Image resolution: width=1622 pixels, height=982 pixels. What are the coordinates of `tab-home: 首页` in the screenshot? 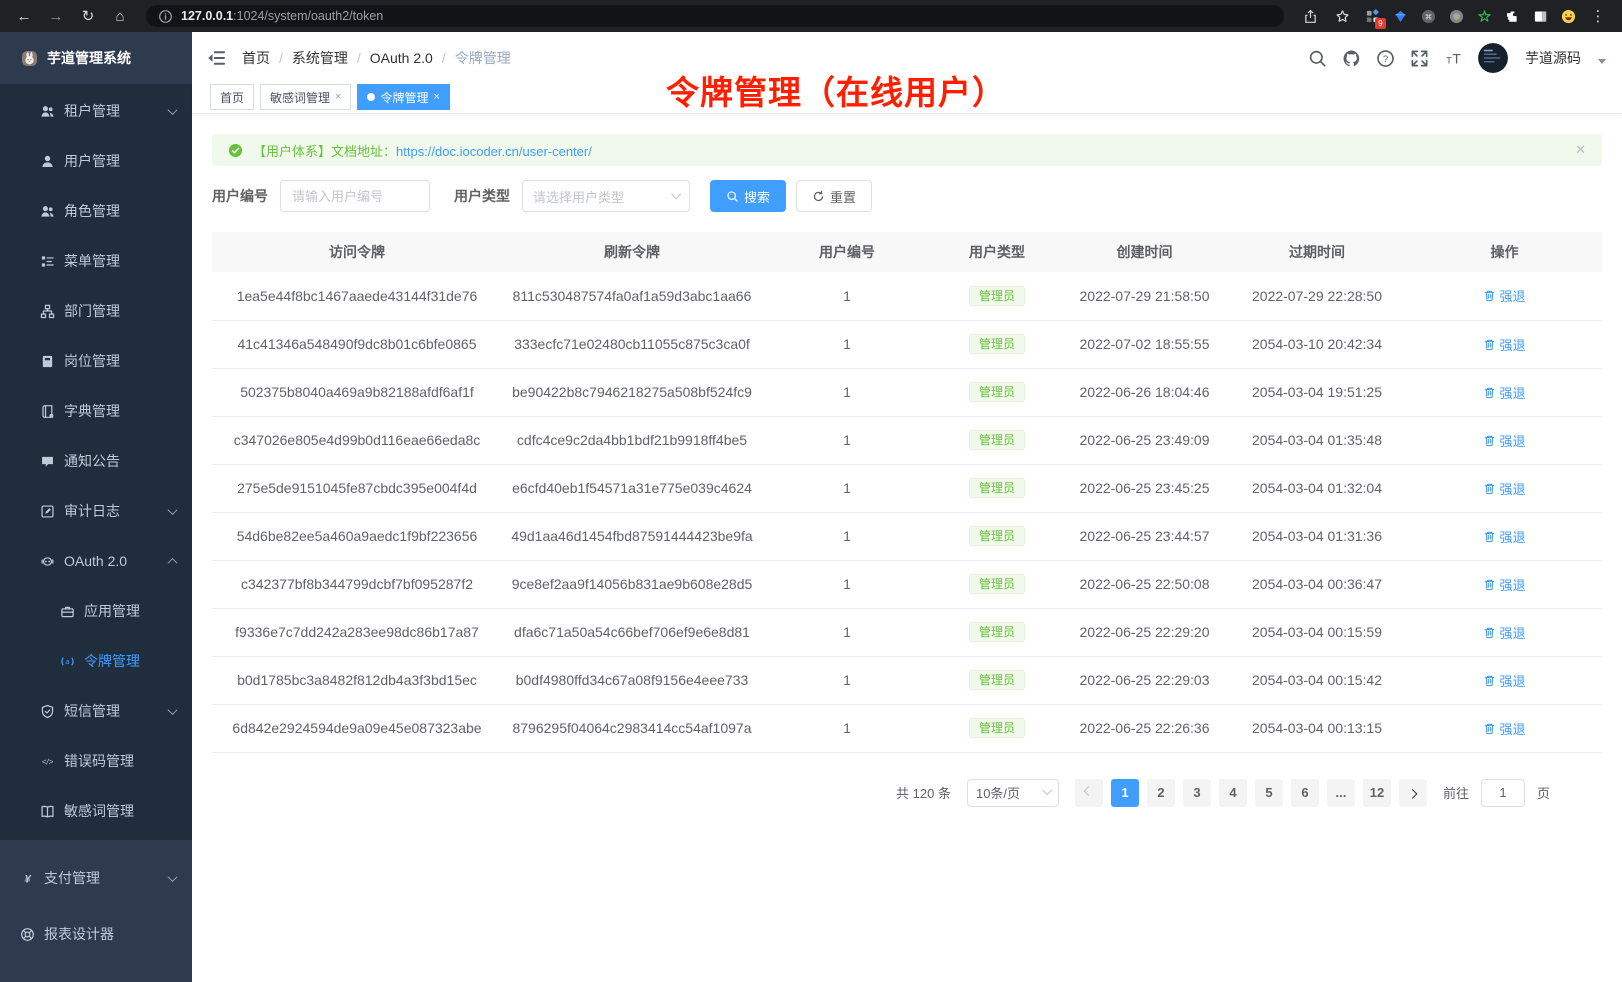 It's located at (232, 97).